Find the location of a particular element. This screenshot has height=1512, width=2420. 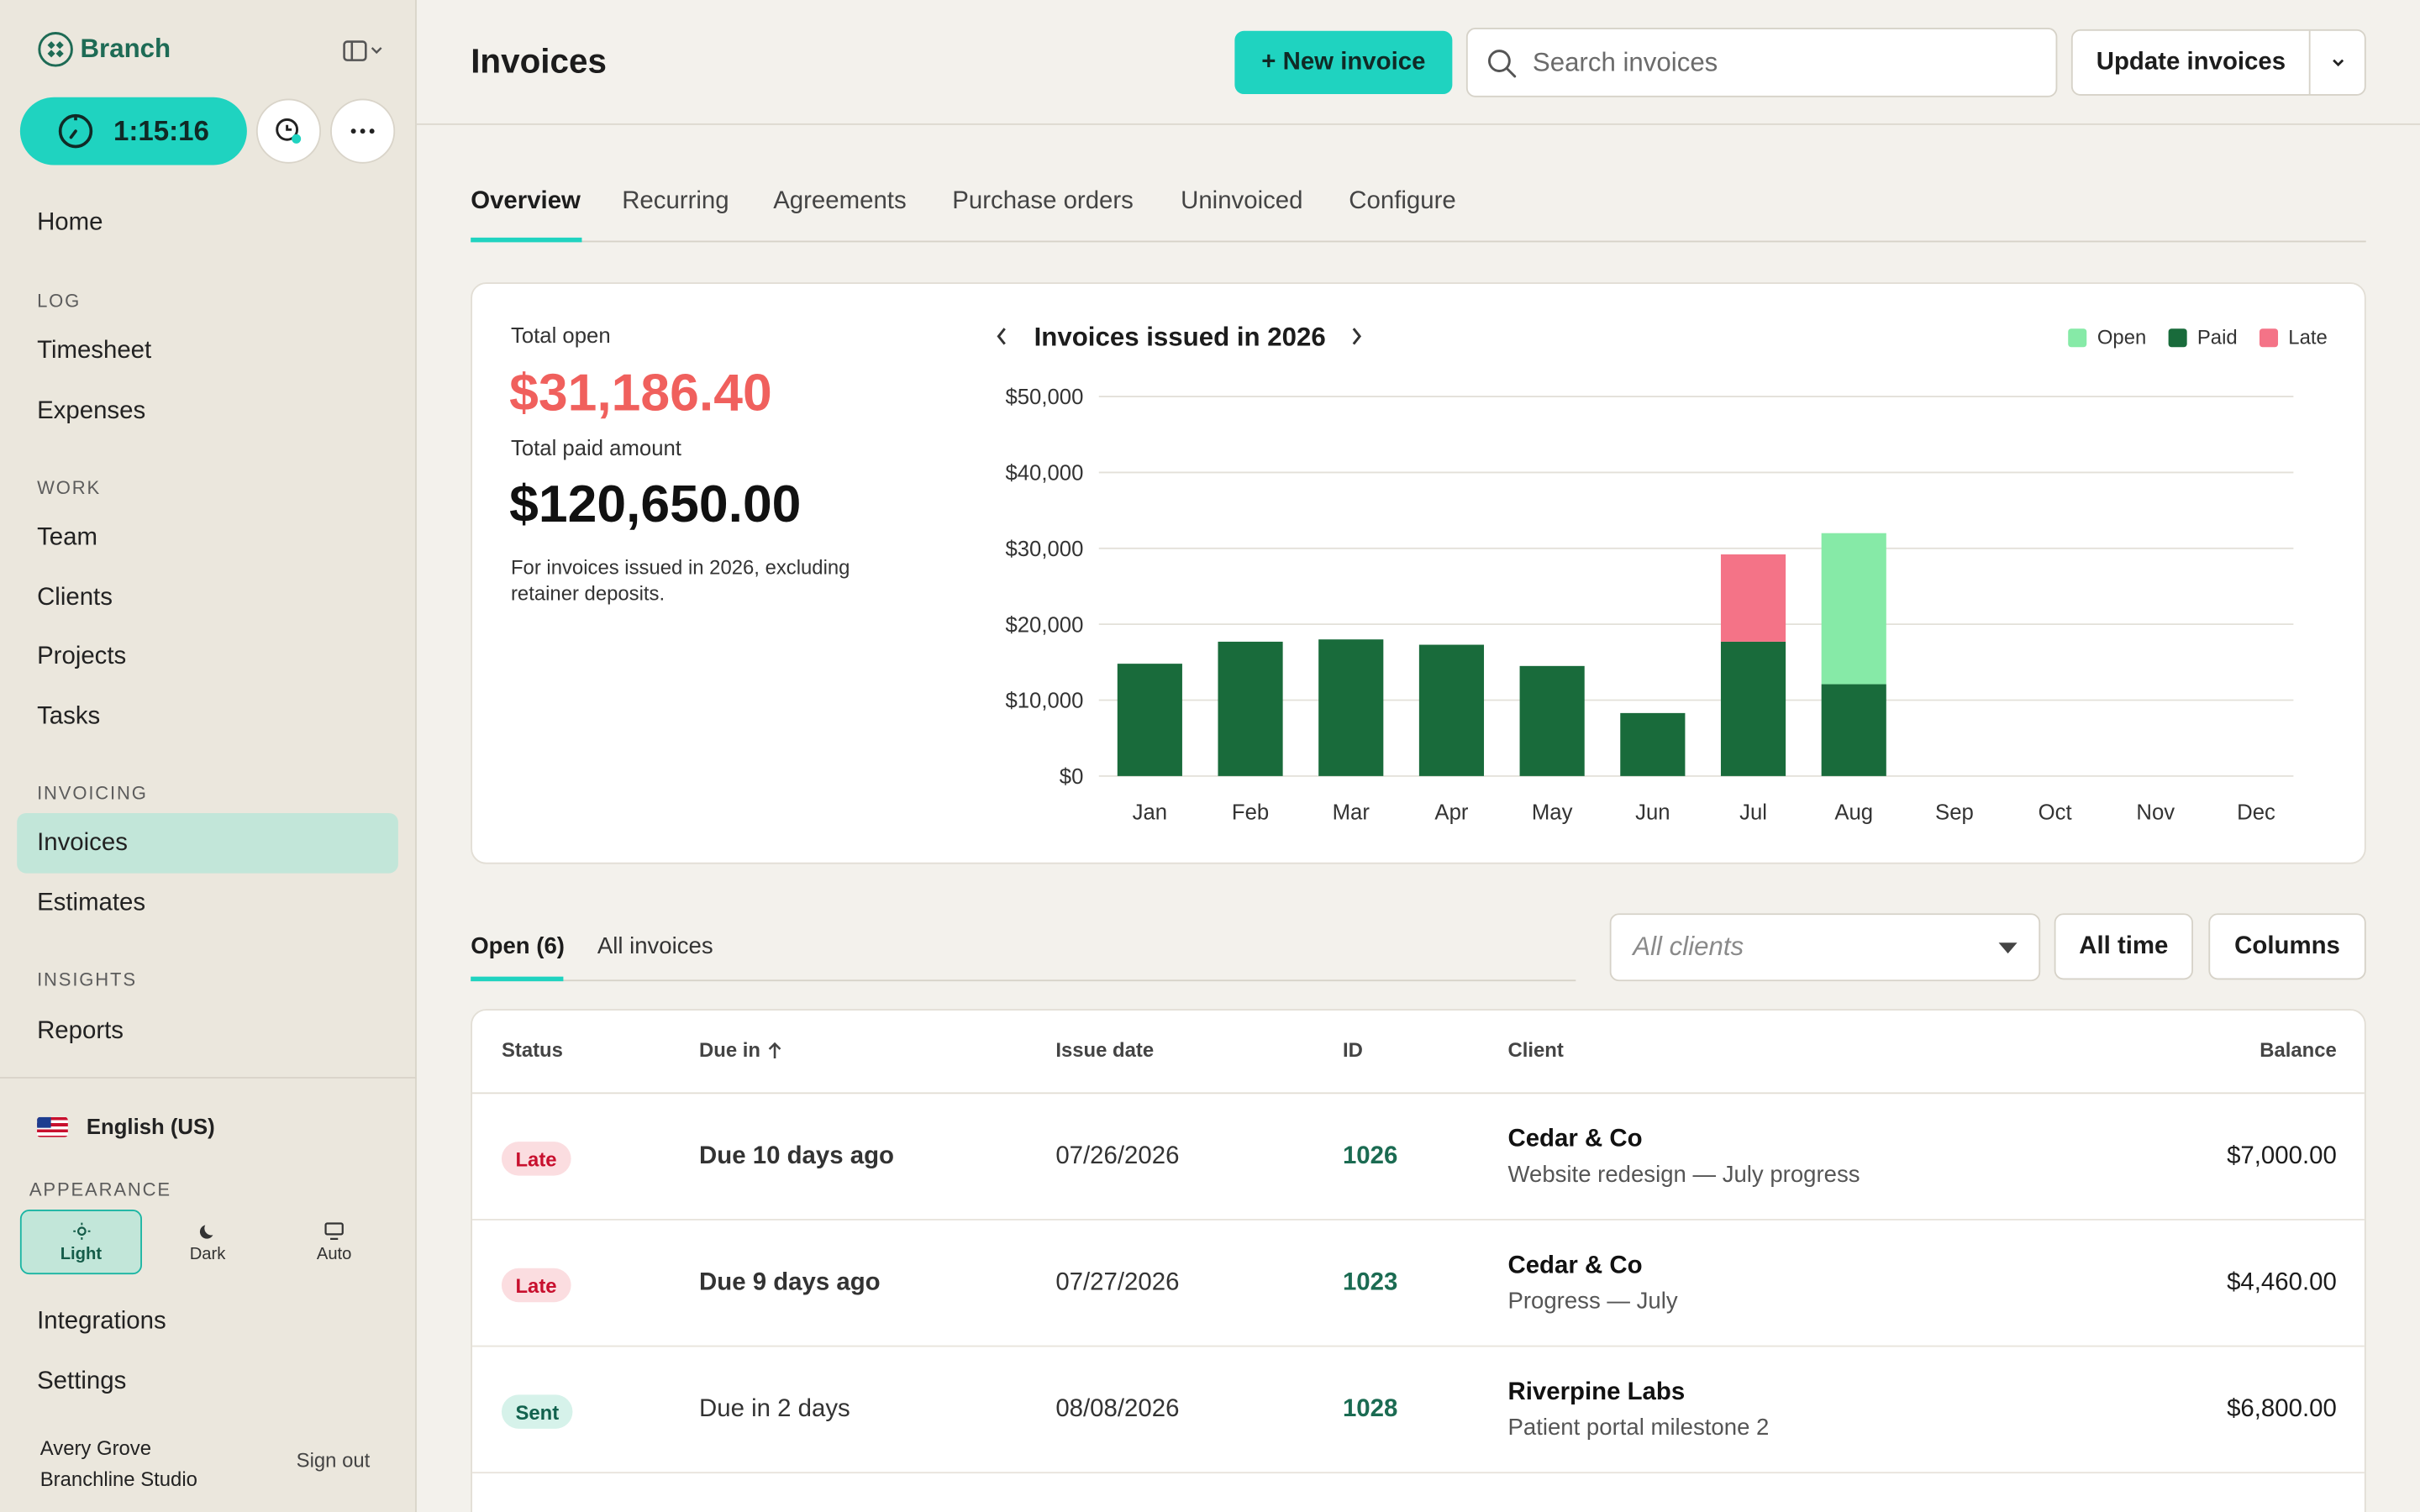

chart-prev-year-button is located at coordinates (1001, 339).